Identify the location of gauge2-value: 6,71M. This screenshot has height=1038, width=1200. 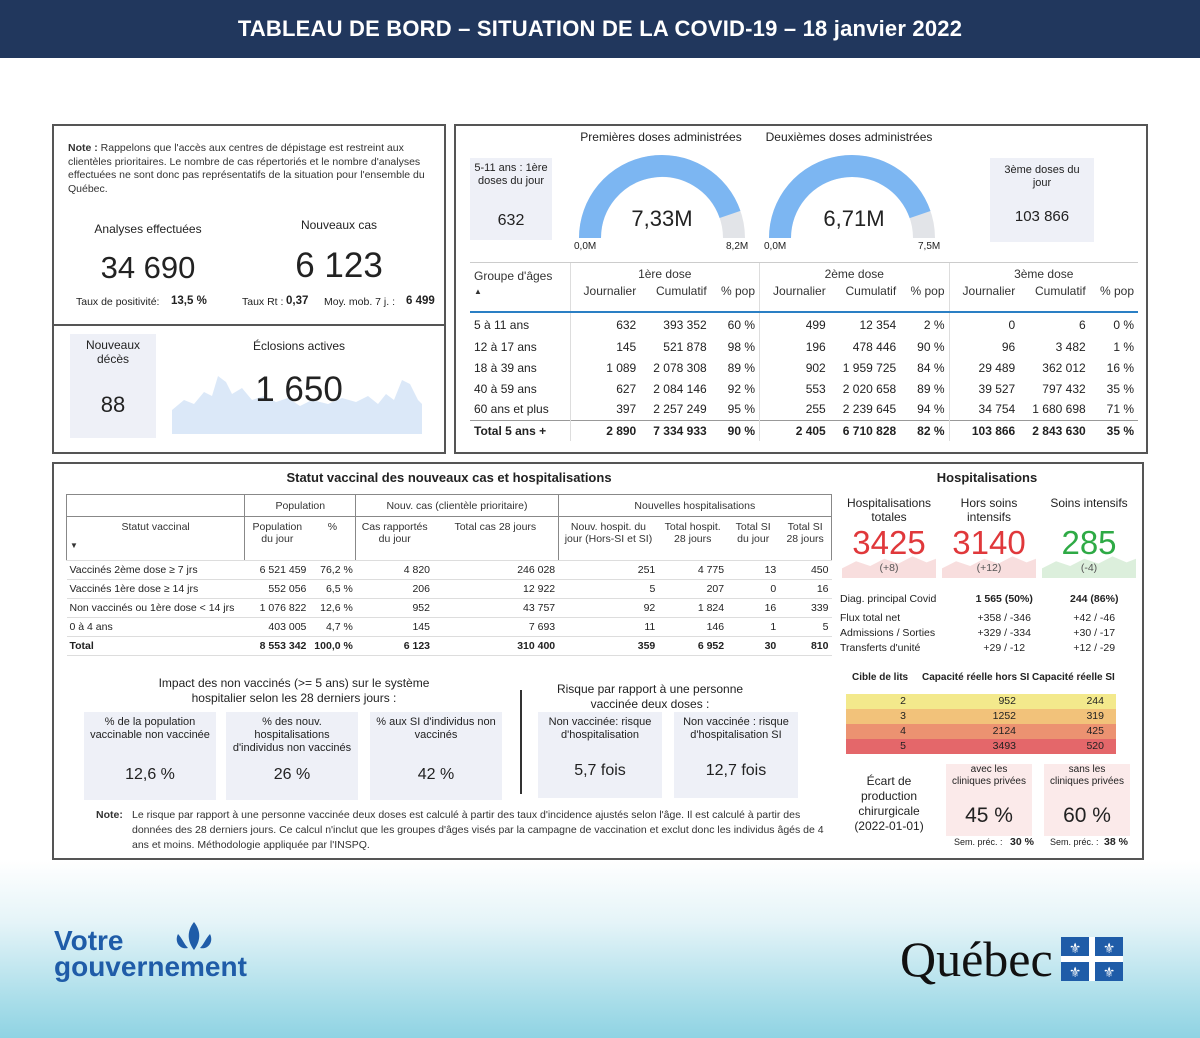
(854, 218).